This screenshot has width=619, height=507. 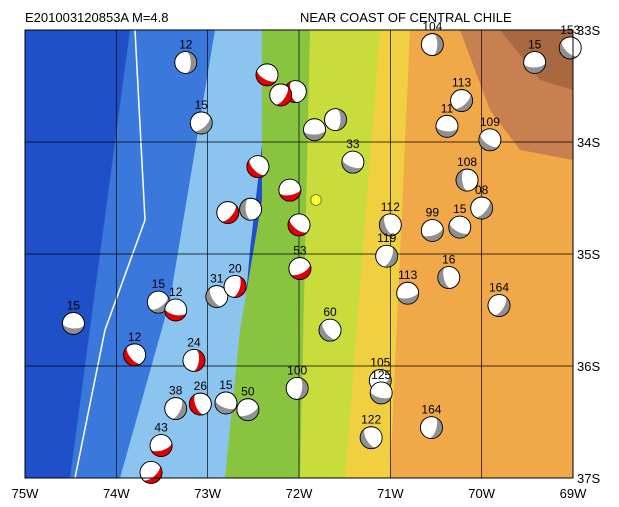 I want to click on lon-label: 75W, so click(x=25, y=493).